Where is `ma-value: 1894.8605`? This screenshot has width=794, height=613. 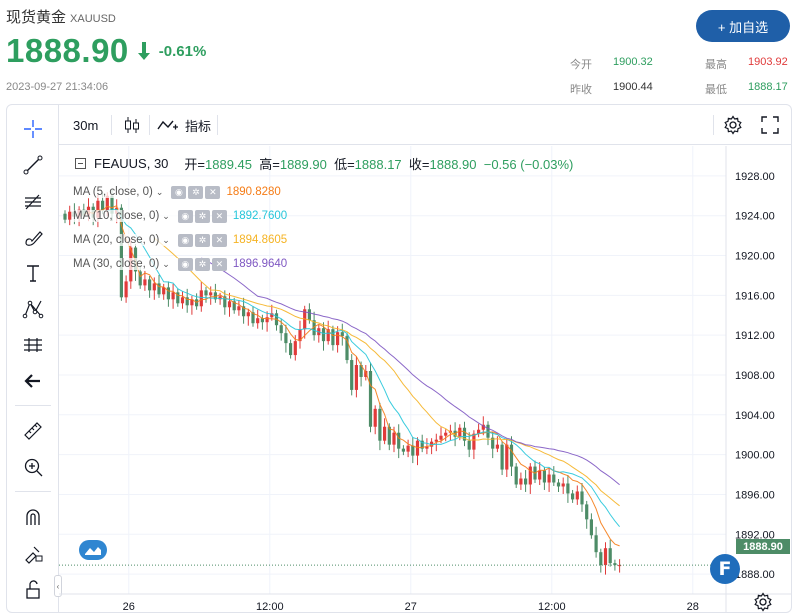
ma-value: 1894.8605 is located at coordinates (260, 240).